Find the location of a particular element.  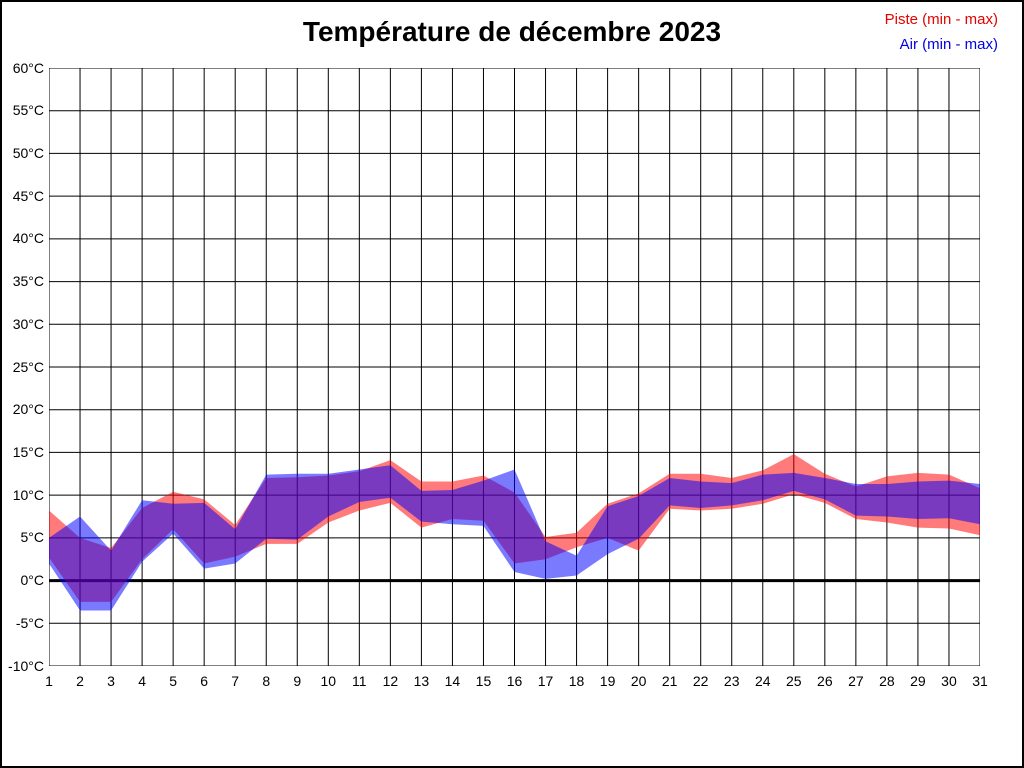

x-tick-label: 3 is located at coordinates (111, 681).